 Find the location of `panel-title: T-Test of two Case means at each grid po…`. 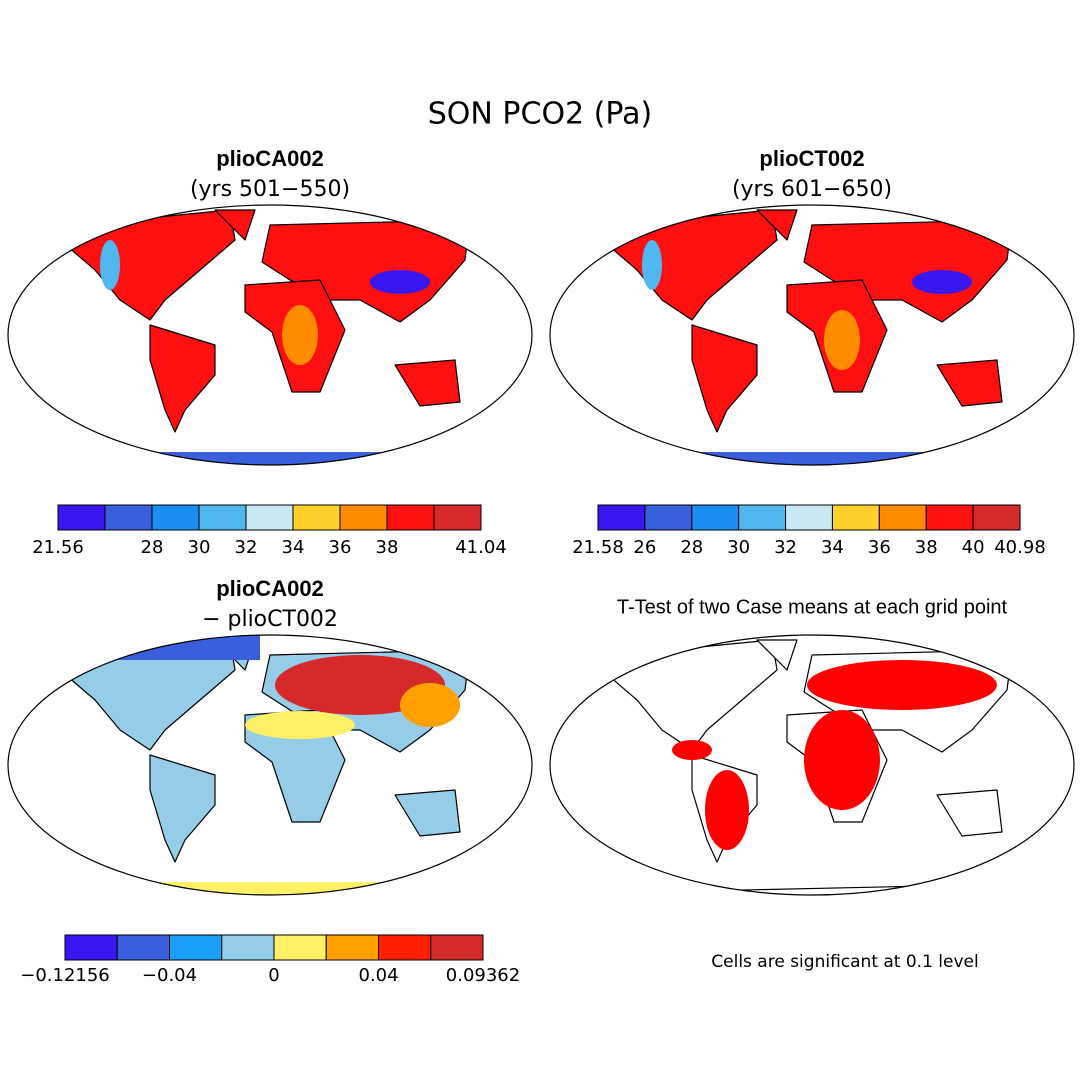

panel-title: T-Test of two Case means at each grid po… is located at coordinates (812, 607).